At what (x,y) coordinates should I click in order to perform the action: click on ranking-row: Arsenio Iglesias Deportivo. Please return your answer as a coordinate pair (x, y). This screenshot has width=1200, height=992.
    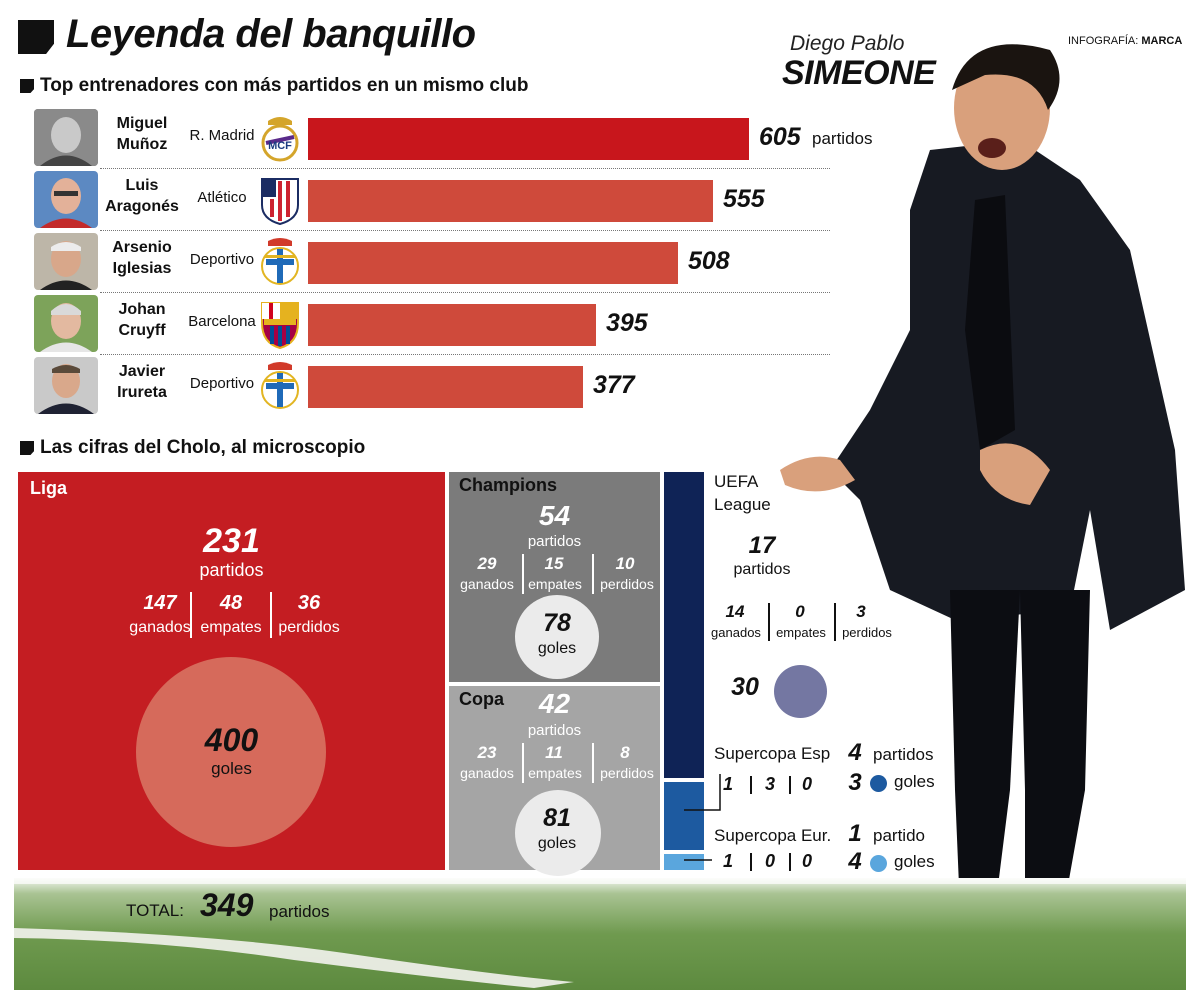
    Looking at the image, I should click on (430, 262).